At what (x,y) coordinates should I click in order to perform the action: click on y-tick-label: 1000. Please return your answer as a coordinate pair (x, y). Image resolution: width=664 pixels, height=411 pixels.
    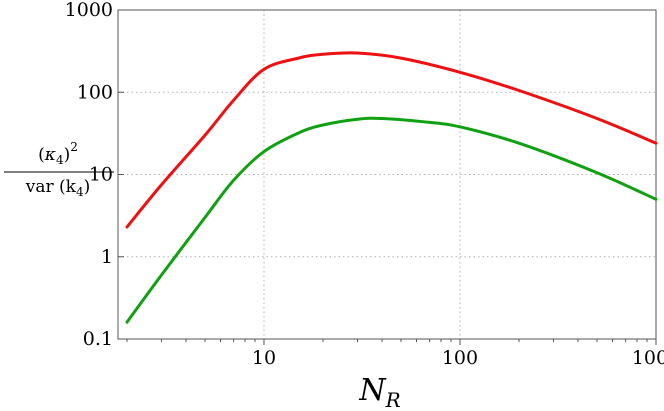
    Looking at the image, I should click on (89, 10).